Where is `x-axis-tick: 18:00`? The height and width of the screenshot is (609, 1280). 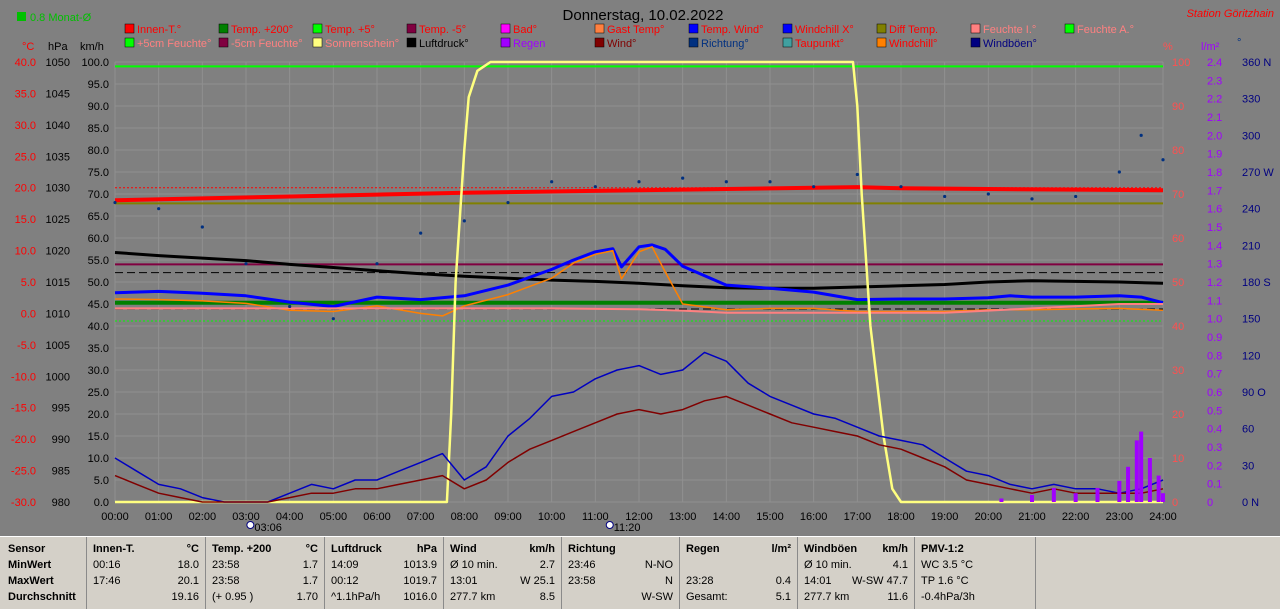
x-axis-tick: 18:00 is located at coordinates (901, 517).